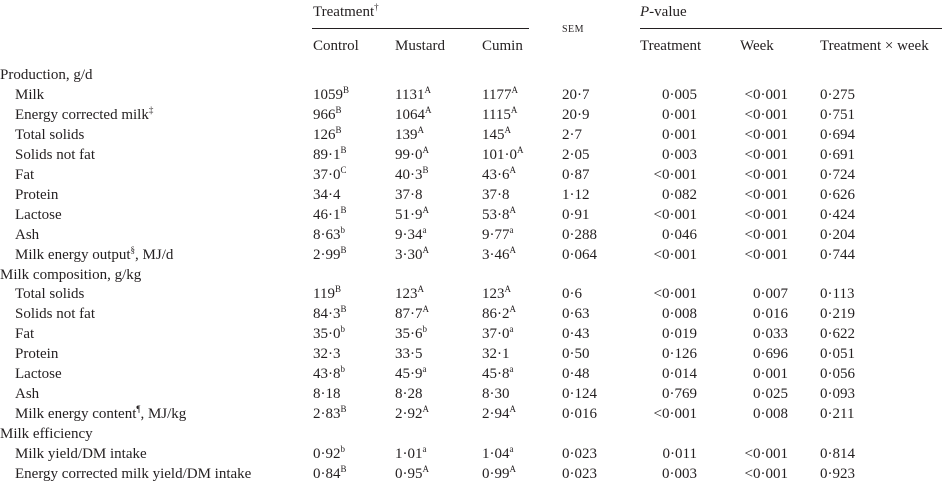 This screenshot has width=942, height=484. Describe the element at coordinates (576, 114) in the screenshot. I see `cell-value: 20·9` at that location.